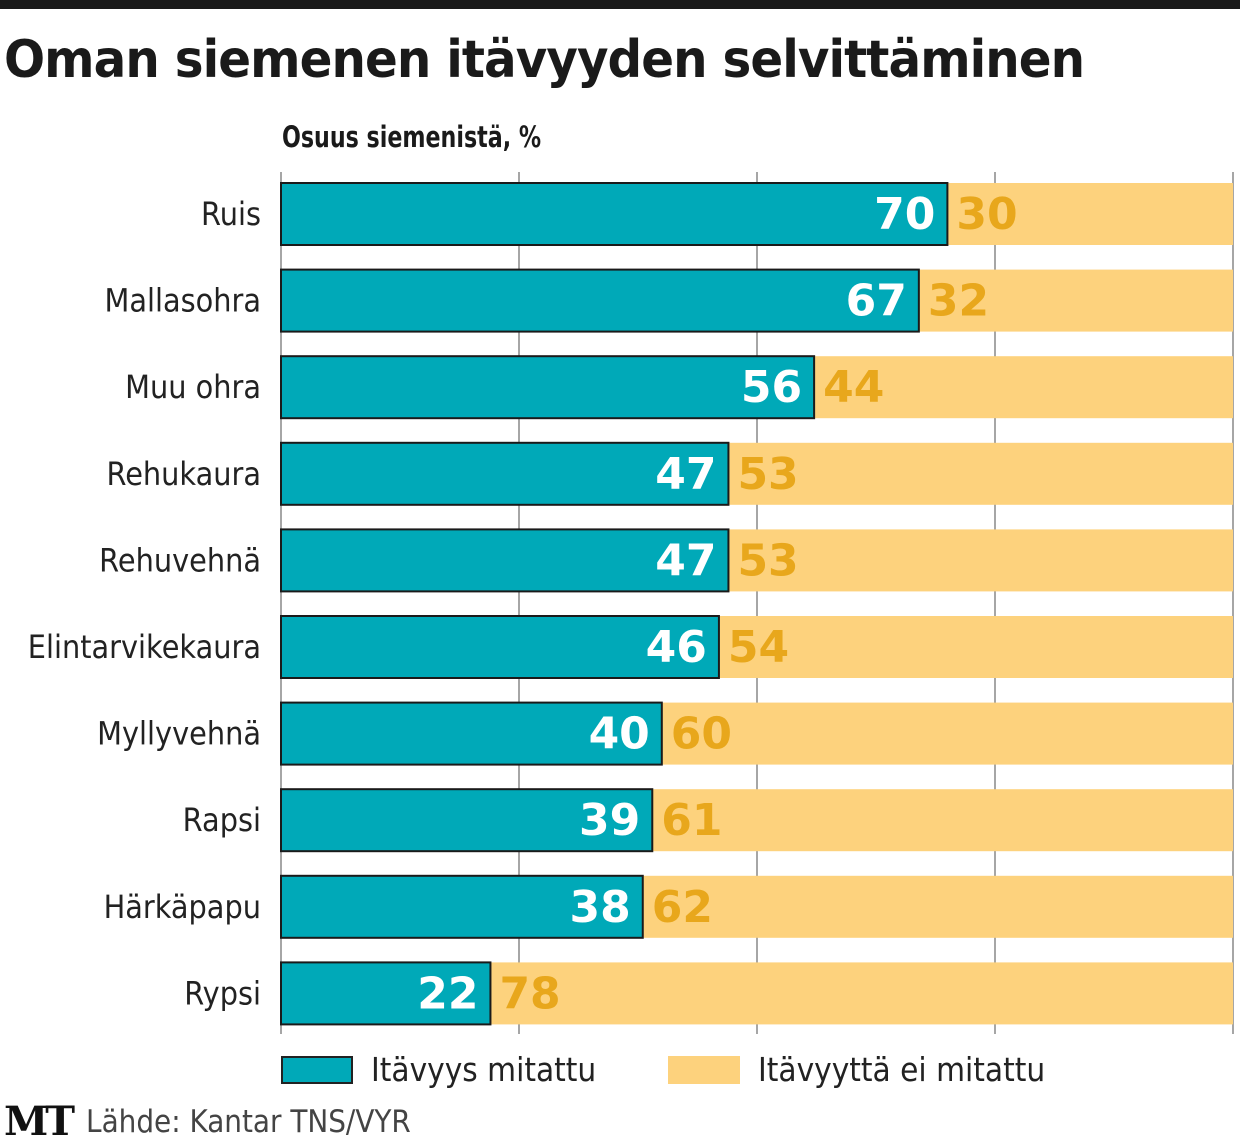  I want to click on value-label-not-measured: 44, so click(853, 387).